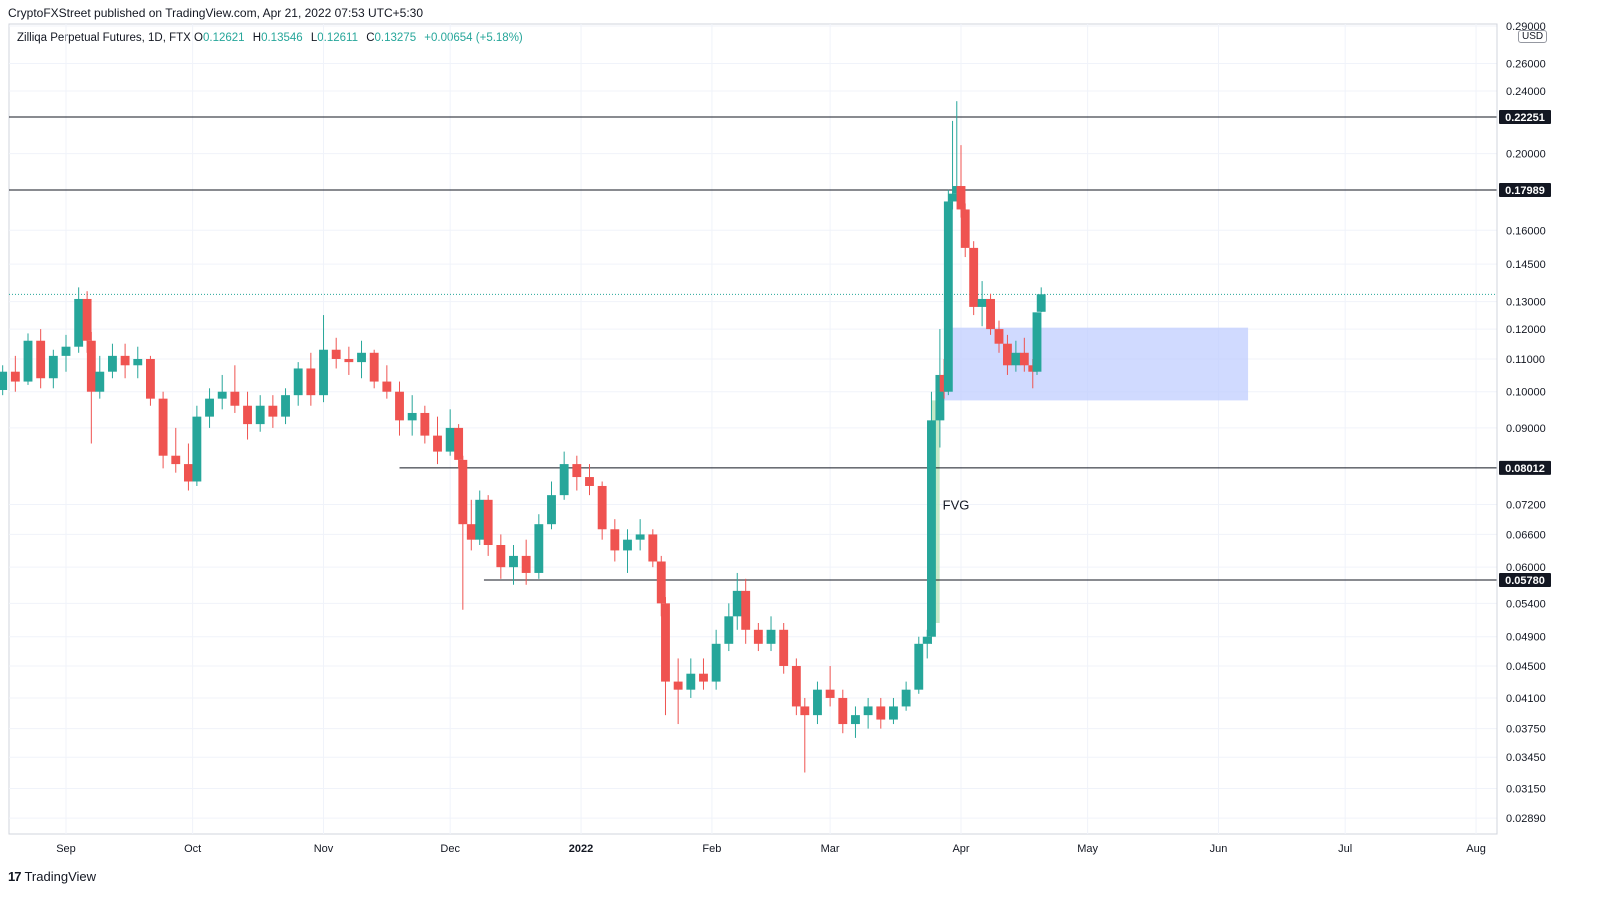 The image size is (1600, 910). I want to click on x-tick-label: Jul, so click(1345, 849).